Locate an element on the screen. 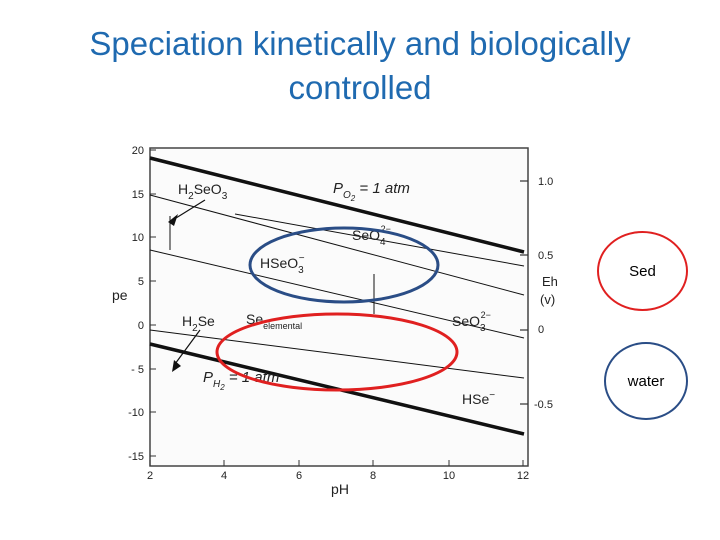 The width and height of the screenshot is (720, 540). sed-legend-label: Sed is located at coordinates (642, 271).